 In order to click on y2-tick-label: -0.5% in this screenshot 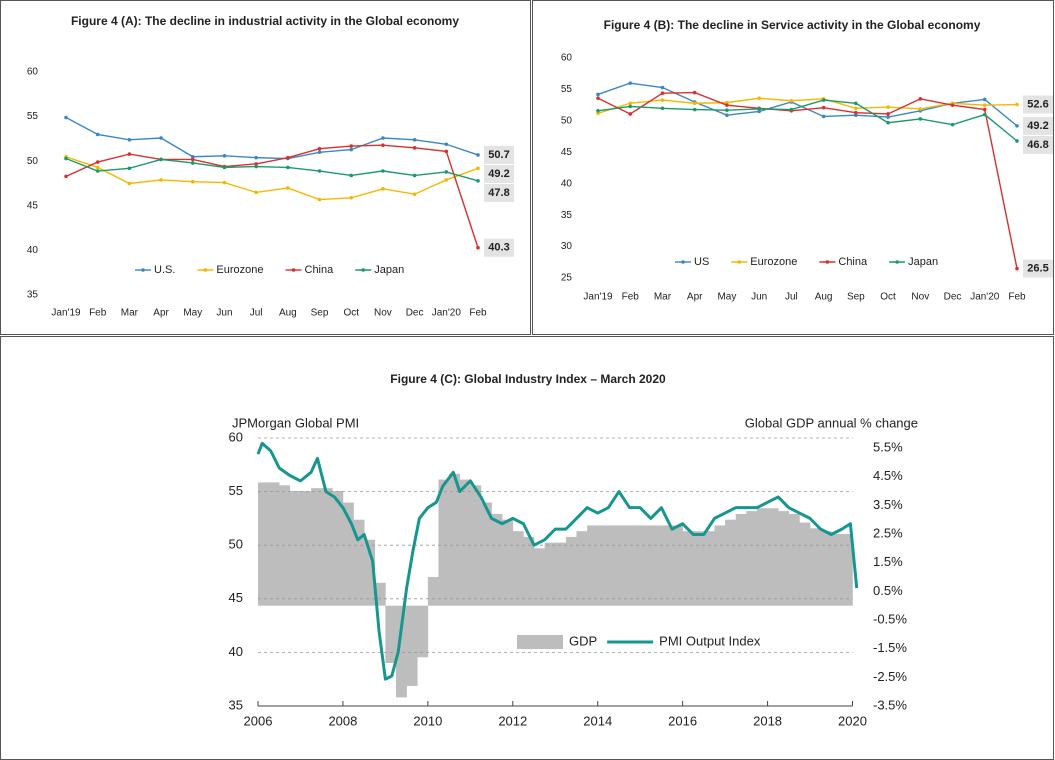, I will do `click(890, 618)`.